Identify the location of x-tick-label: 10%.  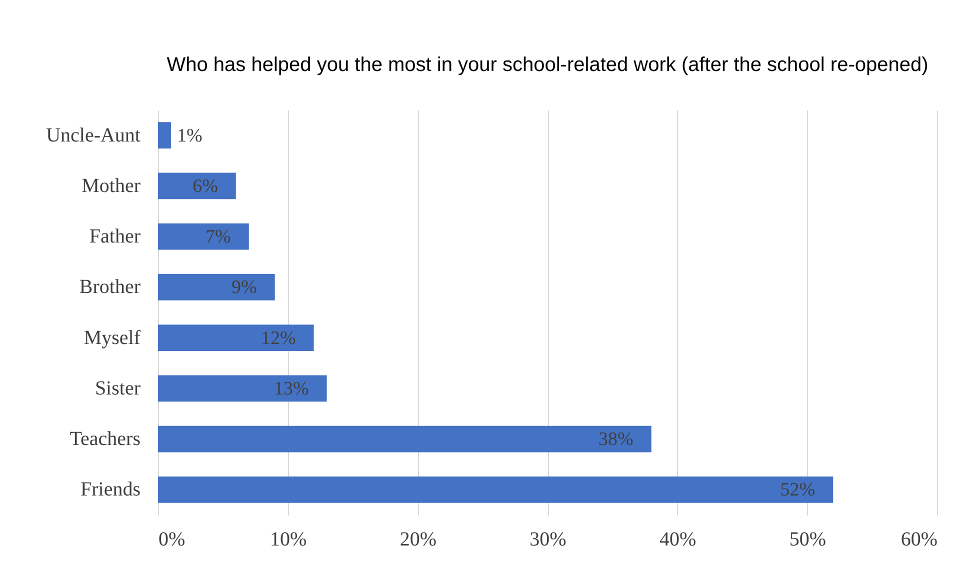
(288, 539).